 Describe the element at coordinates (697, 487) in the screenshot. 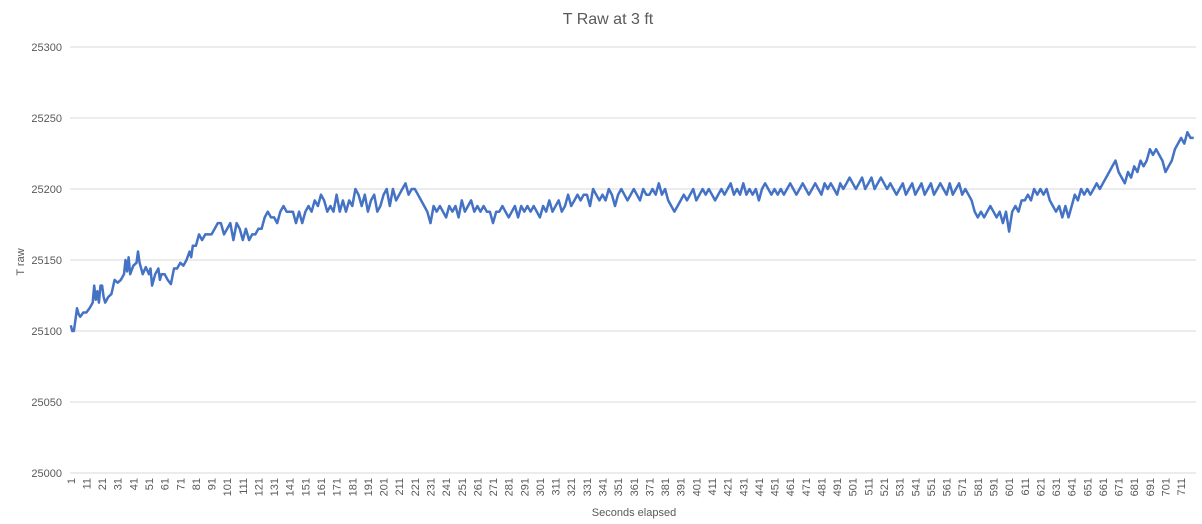

I see `x-tick-label: 401` at that location.